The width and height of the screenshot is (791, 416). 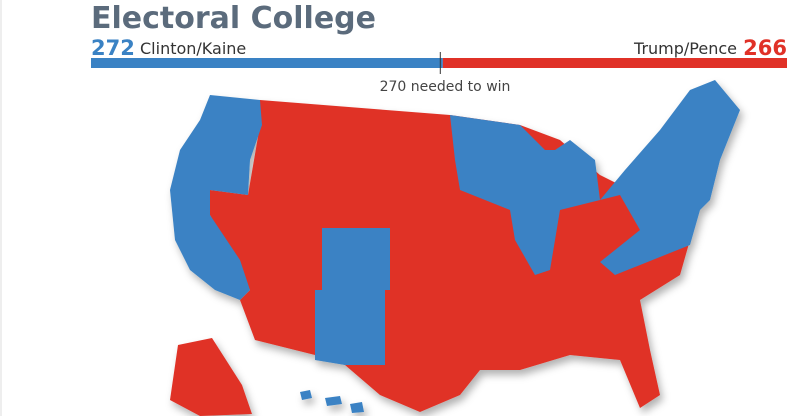 I want to click on dem-bar, so click(x=267, y=63).